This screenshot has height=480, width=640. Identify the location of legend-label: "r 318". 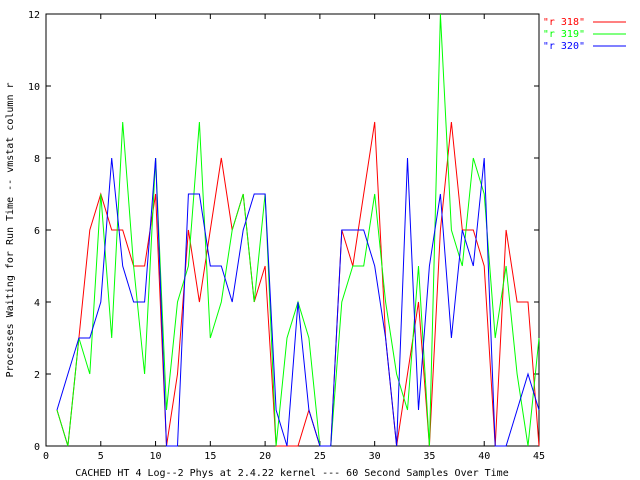
(564, 22).